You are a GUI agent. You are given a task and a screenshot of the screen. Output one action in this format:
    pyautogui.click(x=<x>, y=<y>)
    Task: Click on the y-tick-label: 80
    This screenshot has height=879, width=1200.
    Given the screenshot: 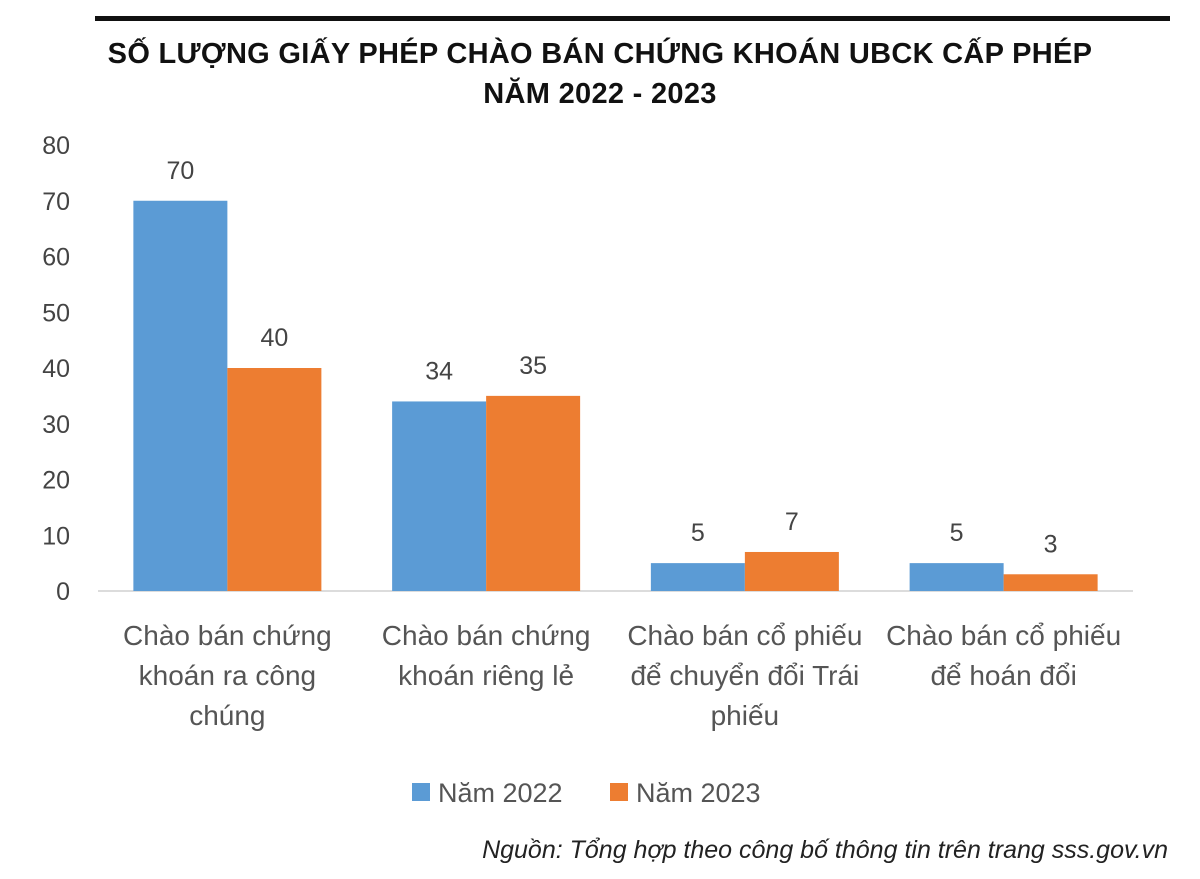 What is the action you would take?
    pyautogui.click(x=56, y=146)
    